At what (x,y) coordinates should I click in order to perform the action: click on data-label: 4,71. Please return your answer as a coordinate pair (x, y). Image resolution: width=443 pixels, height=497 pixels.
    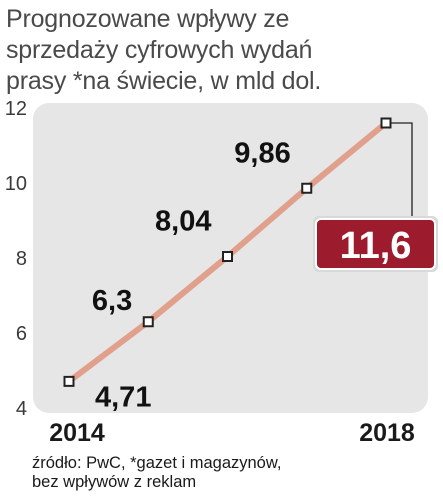
    Looking at the image, I should click on (123, 397).